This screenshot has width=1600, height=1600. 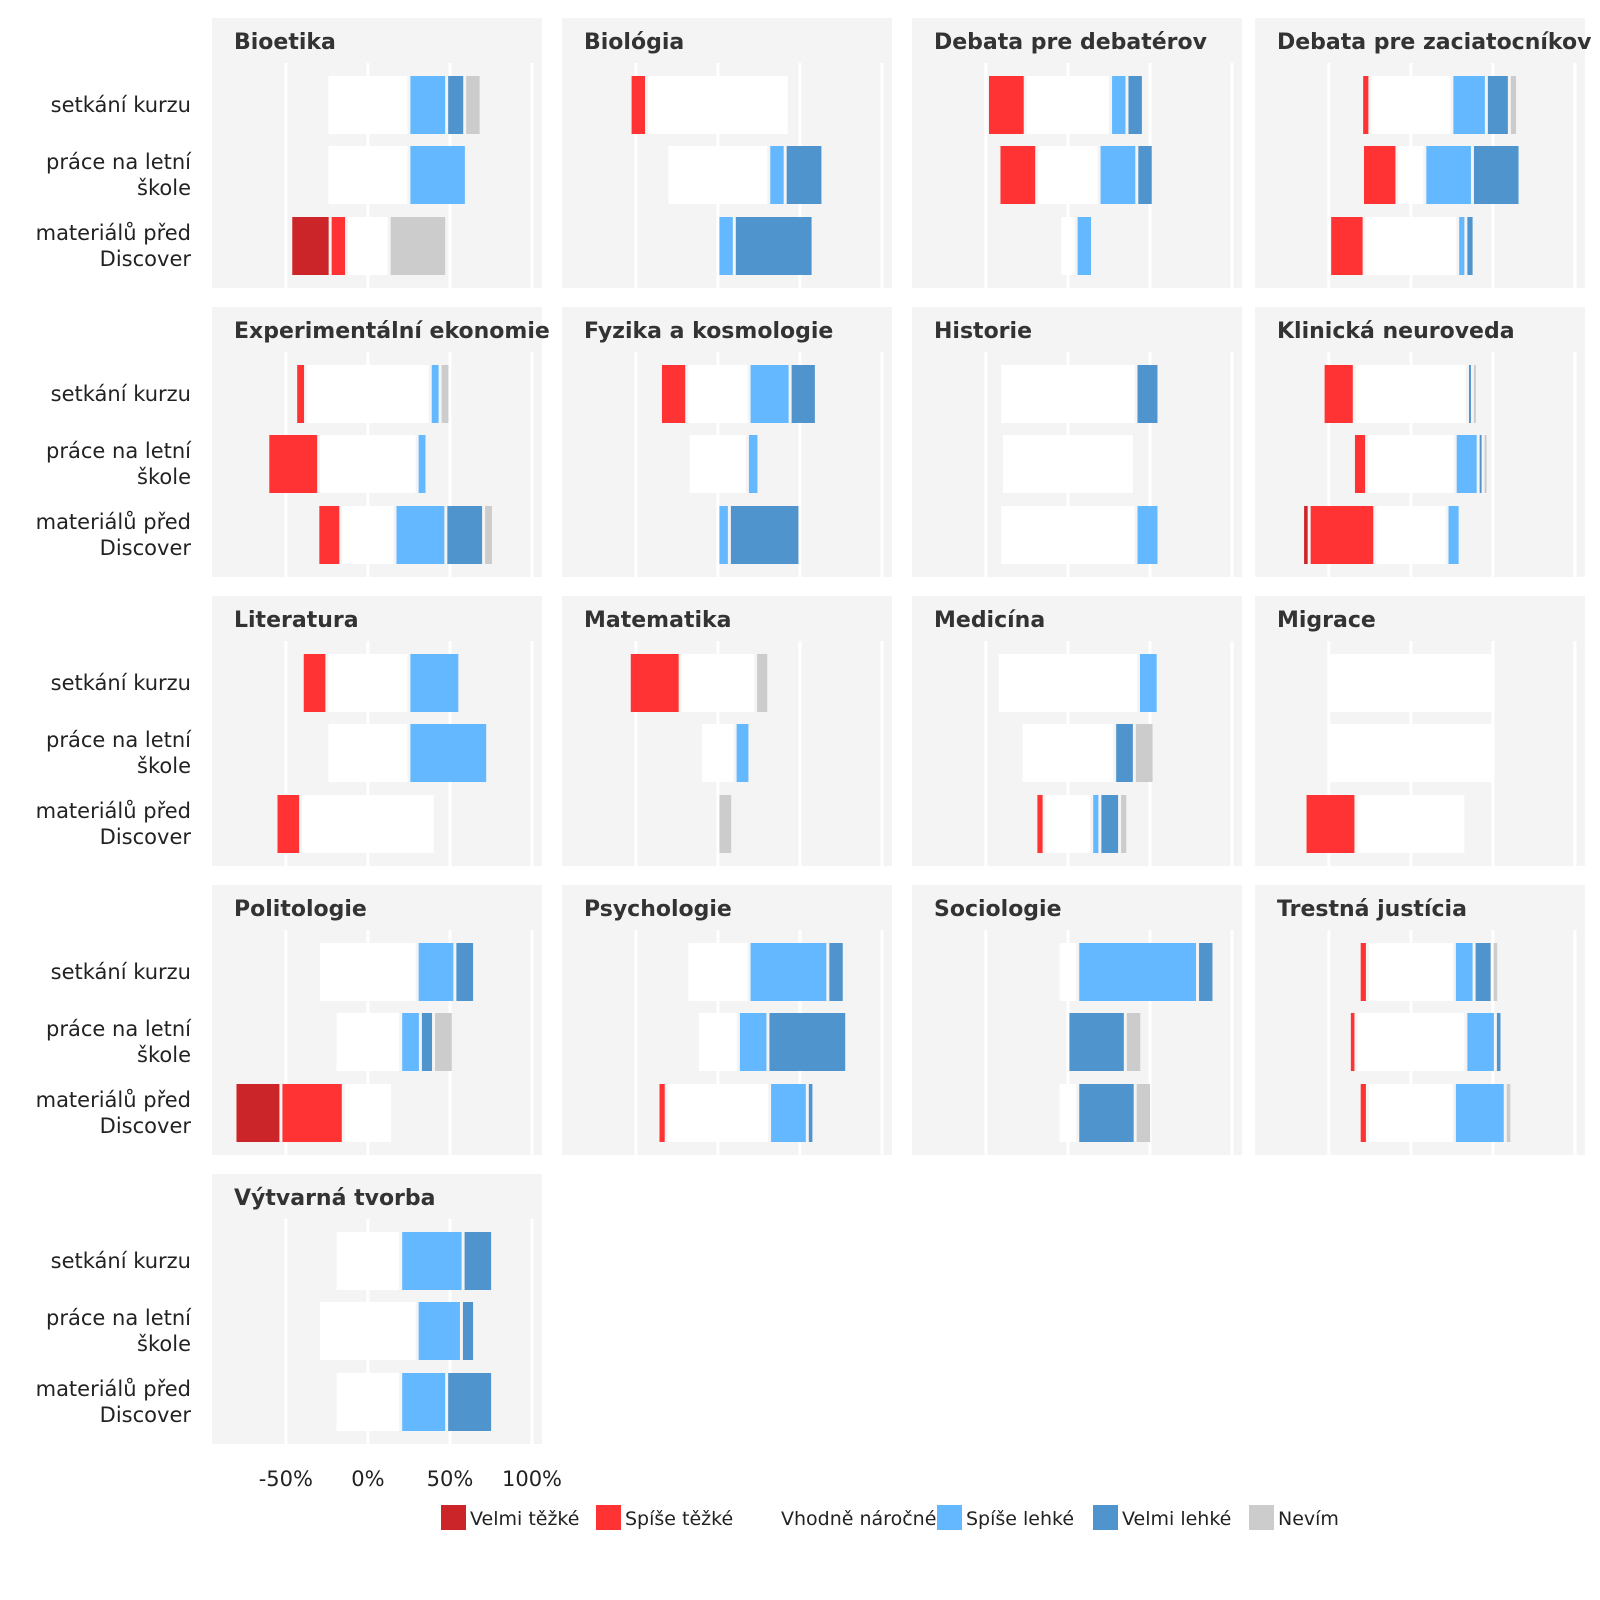 What do you see at coordinates (450, 1479) in the screenshot?
I see `x-tick-label: 50%` at bounding box center [450, 1479].